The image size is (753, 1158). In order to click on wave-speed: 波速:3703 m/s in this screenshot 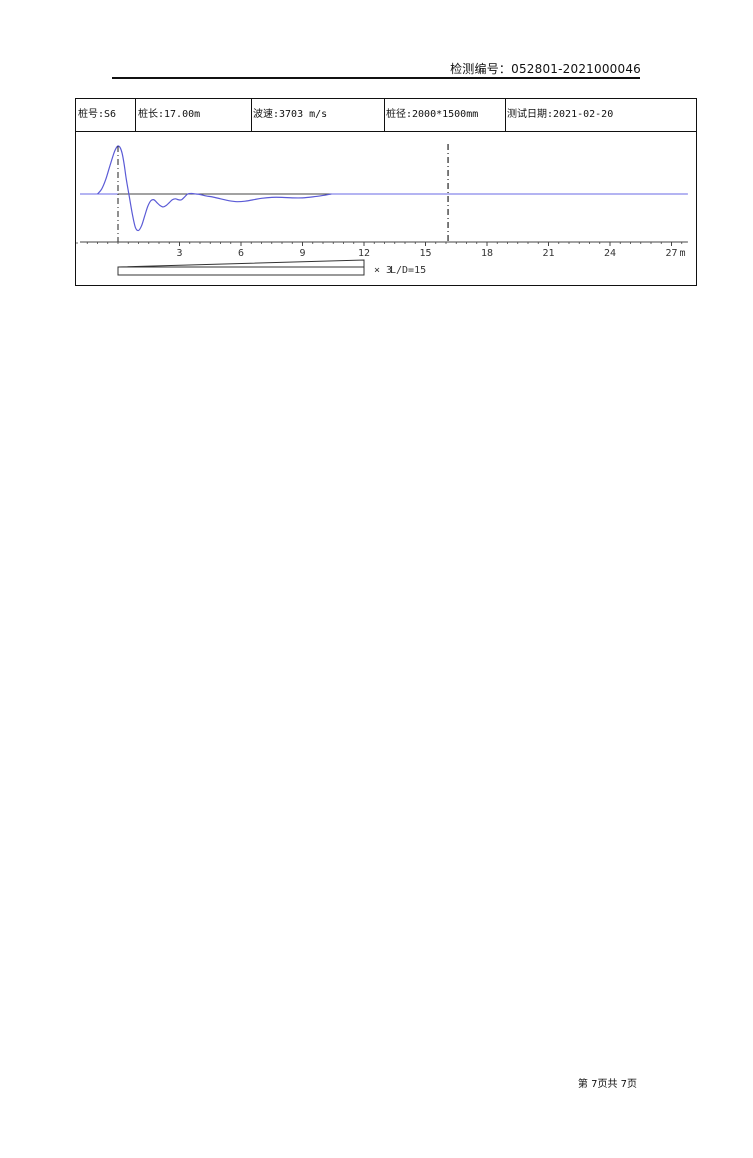, I will do `click(290, 114)`.